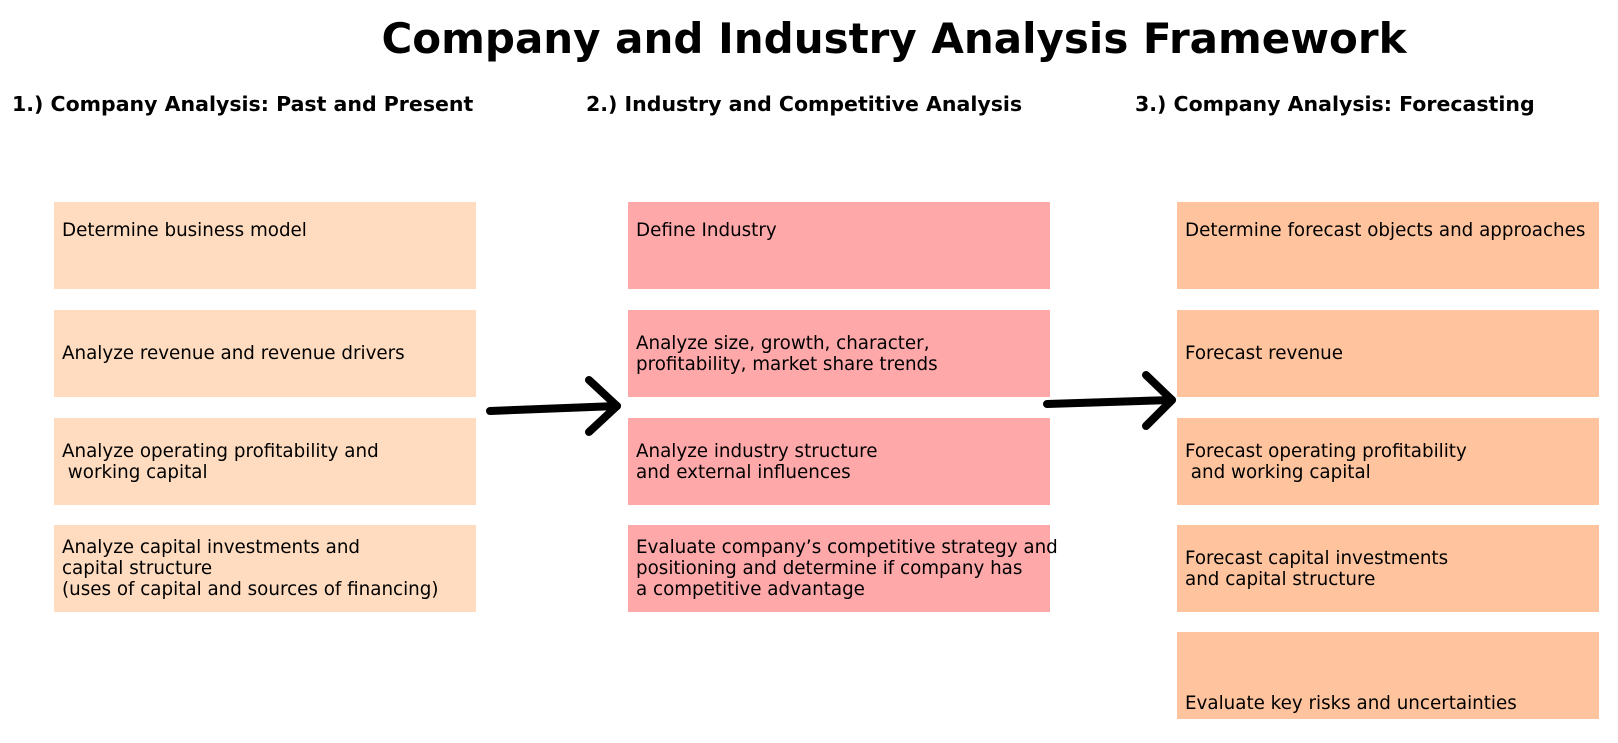  I want to click on column-heading-industry: 2.) Industry and Competitive Analysis, so click(804, 104).